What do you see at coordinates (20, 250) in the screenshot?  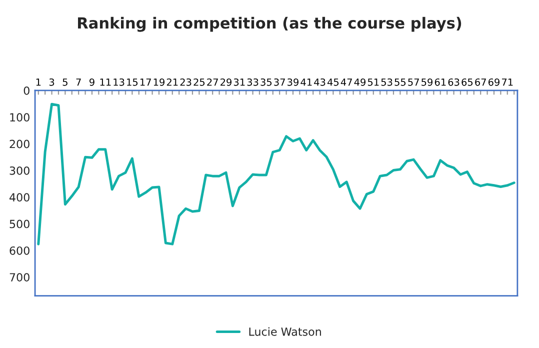 I see `y-tick-label: 600` at bounding box center [20, 250].